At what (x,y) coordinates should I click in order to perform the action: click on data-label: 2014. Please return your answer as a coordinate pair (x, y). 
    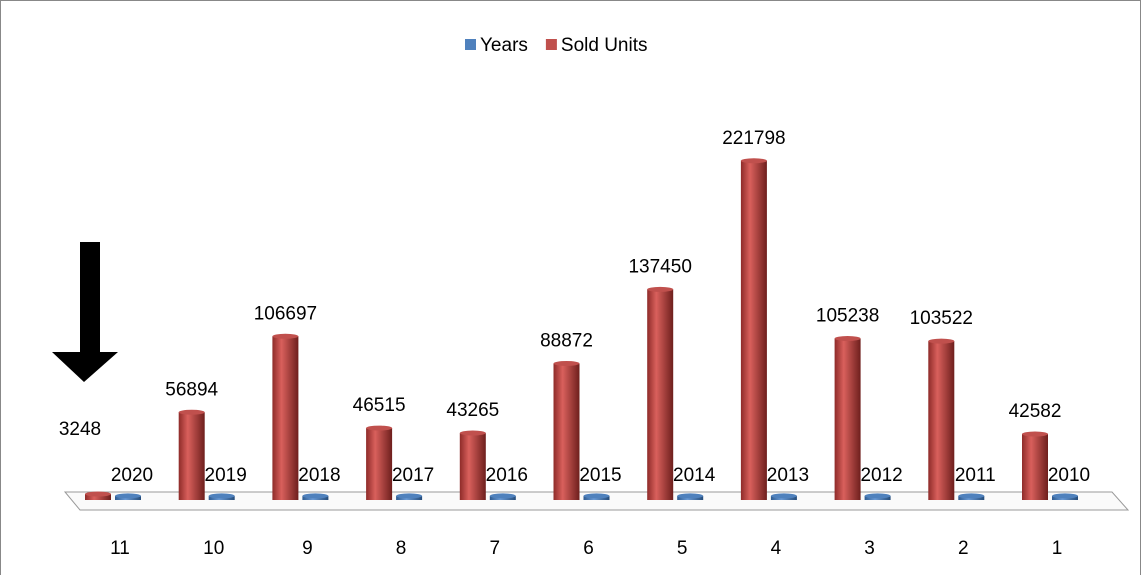
    Looking at the image, I should click on (694, 475).